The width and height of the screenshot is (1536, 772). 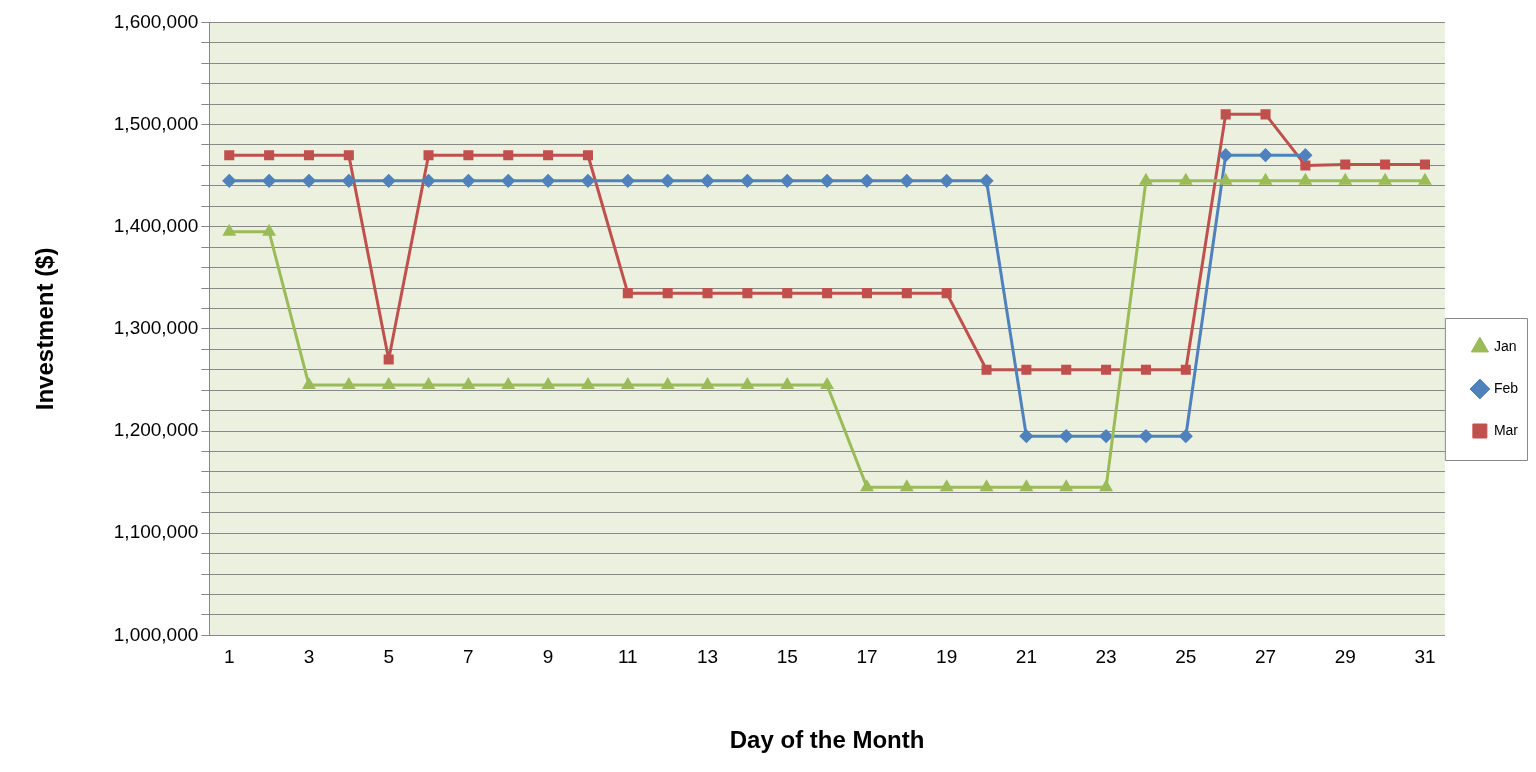 I want to click on x-tick-label: 23, so click(x=1106, y=657).